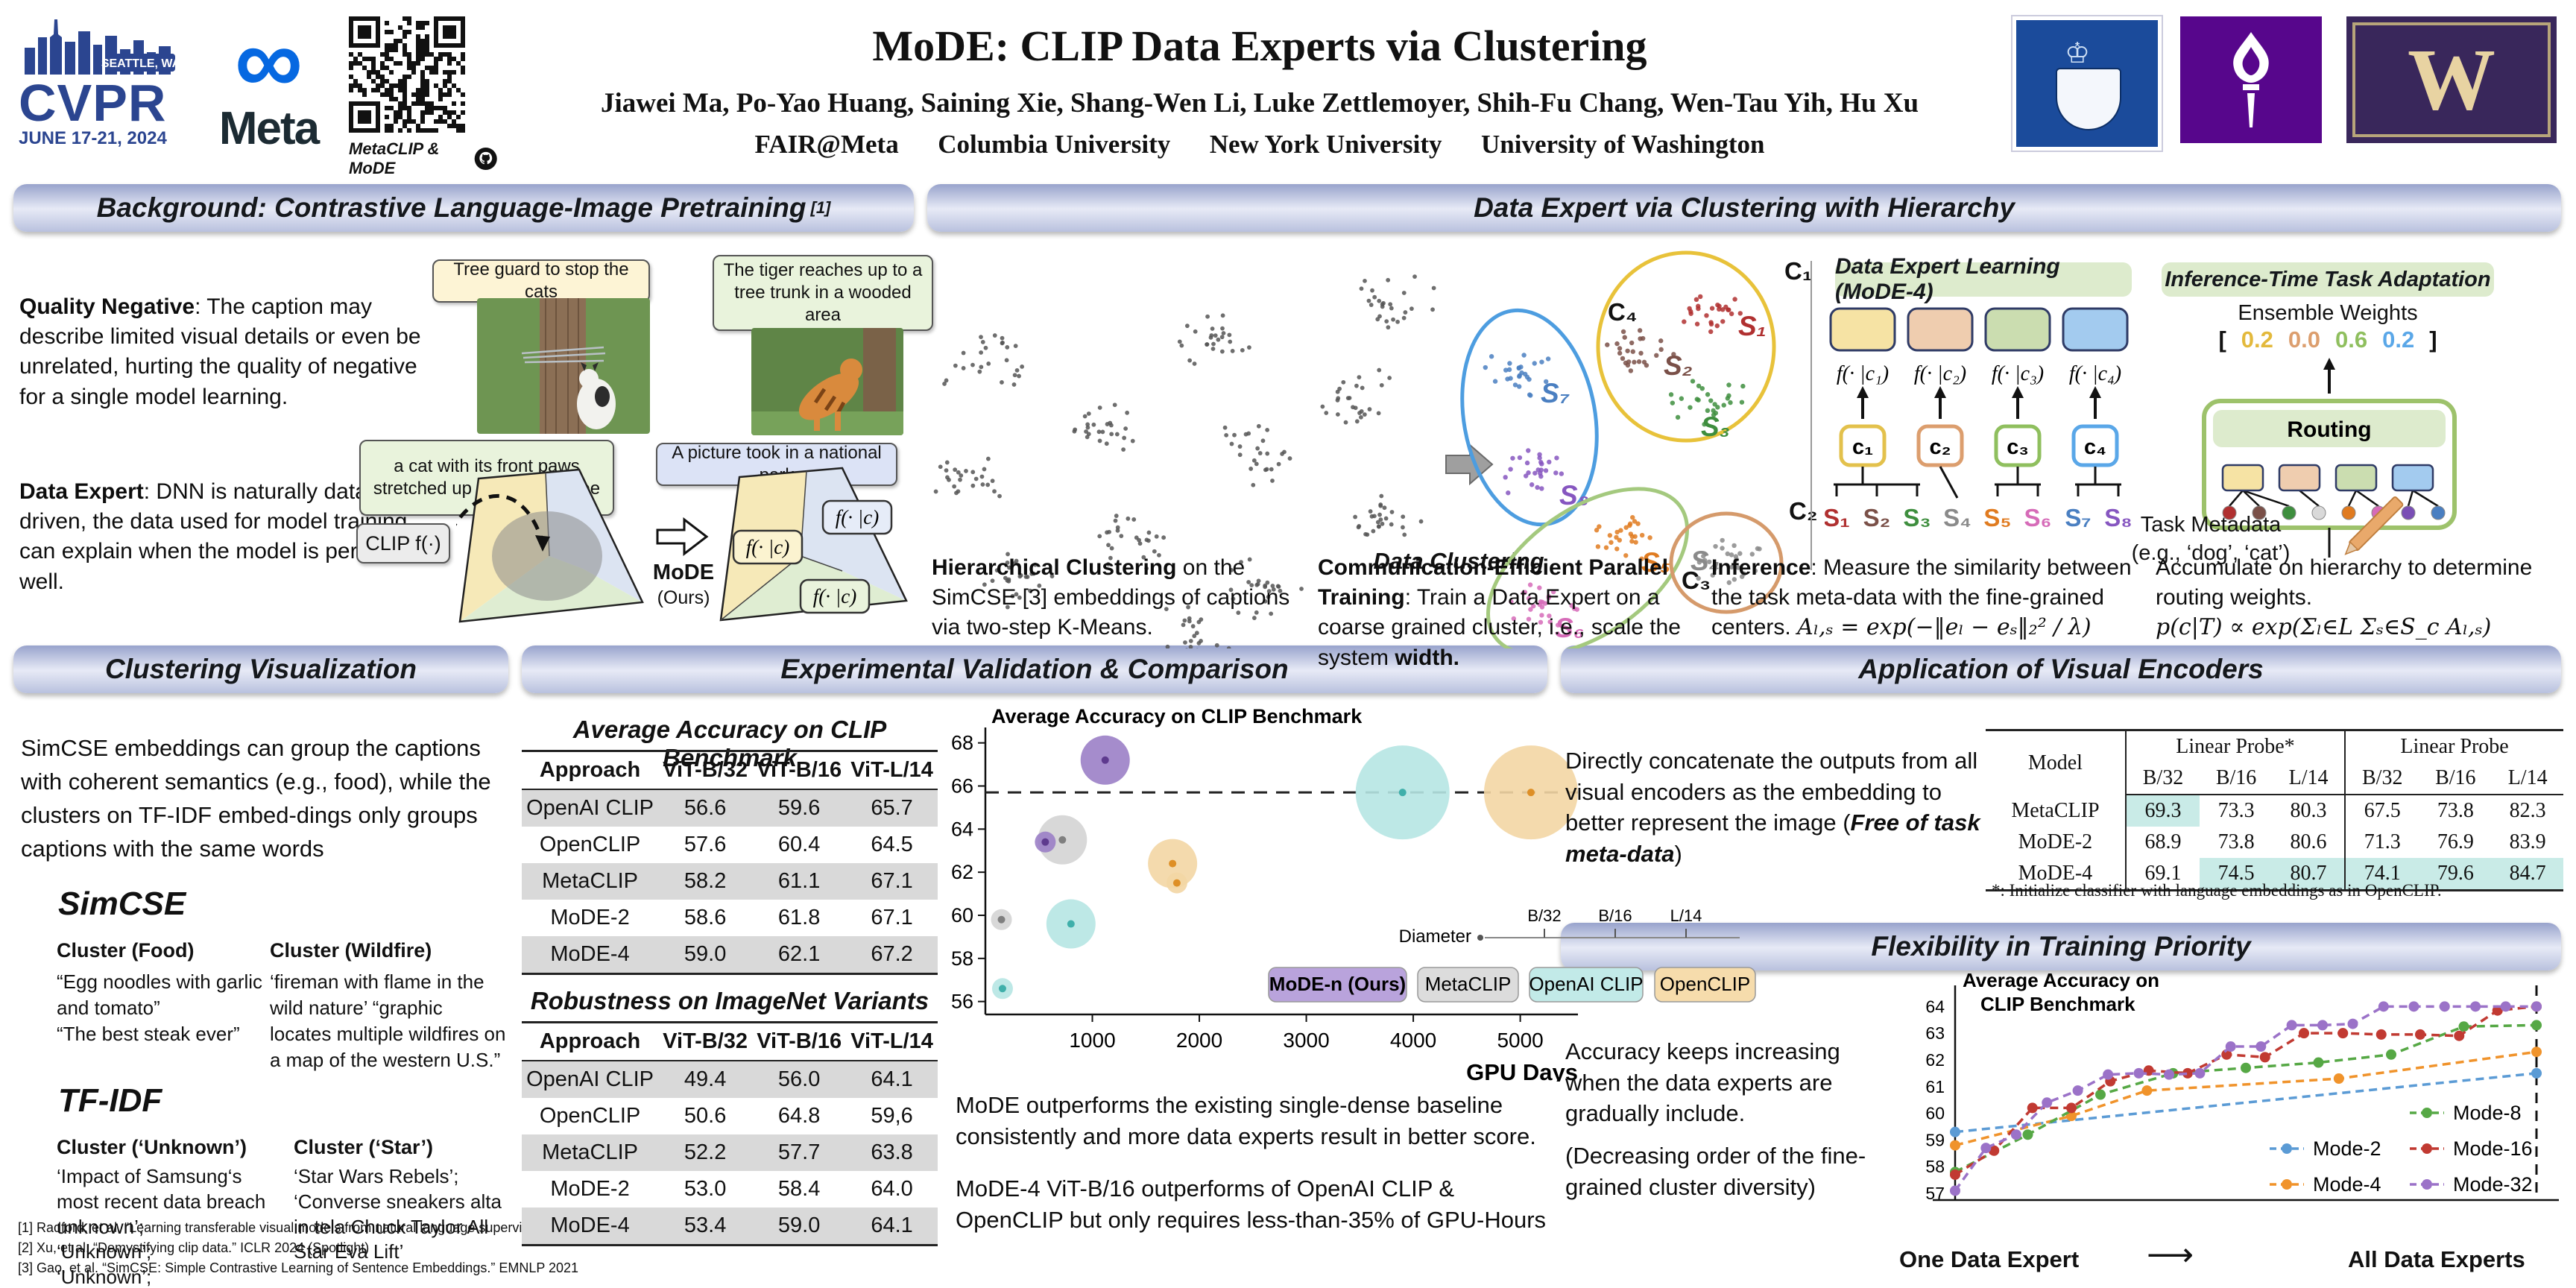 The image size is (2576, 1288). What do you see at coordinates (1705, 984) in the screenshot?
I see `legend-label: OpenCLIP` at bounding box center [1705, 984].